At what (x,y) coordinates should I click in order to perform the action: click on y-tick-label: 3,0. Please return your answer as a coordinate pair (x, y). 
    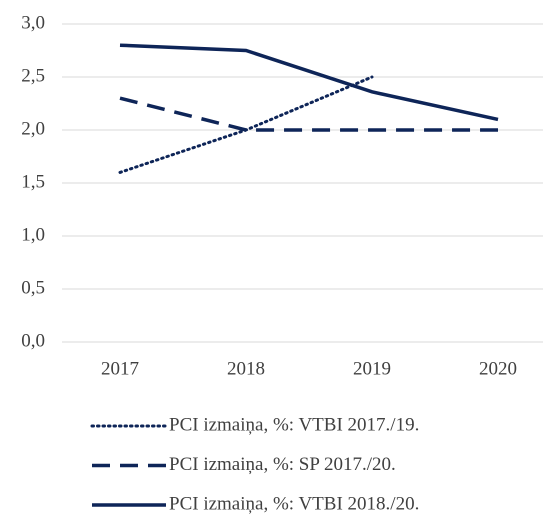
    Looking at the image, I should click on (33, 22).